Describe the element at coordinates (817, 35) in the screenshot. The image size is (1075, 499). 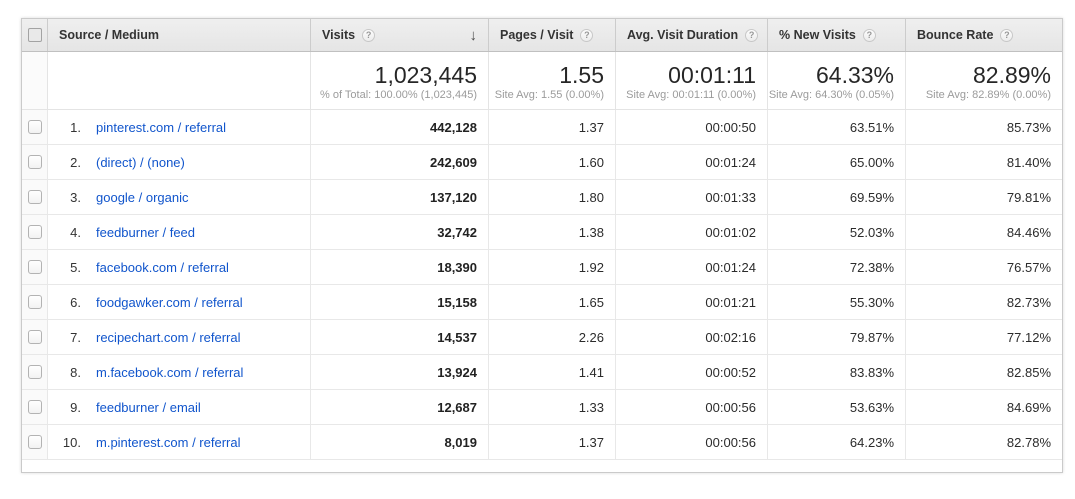
I see `column-header-label: % New Visits` at that location.